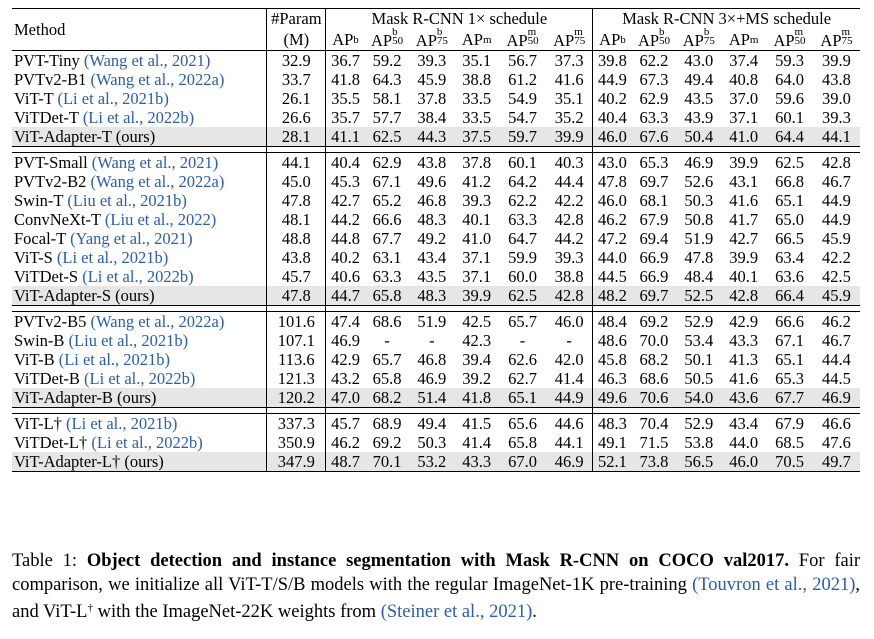 The image size is (874, 639). I want to click on value-cell: 48.3, so click(432, 219).